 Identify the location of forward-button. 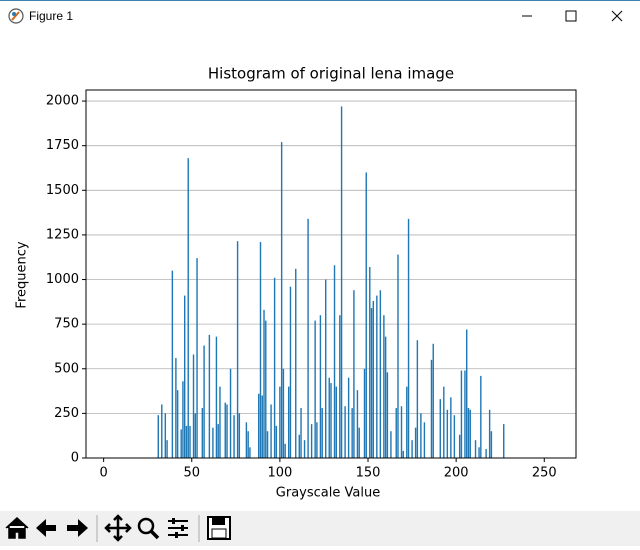
(77, 528).